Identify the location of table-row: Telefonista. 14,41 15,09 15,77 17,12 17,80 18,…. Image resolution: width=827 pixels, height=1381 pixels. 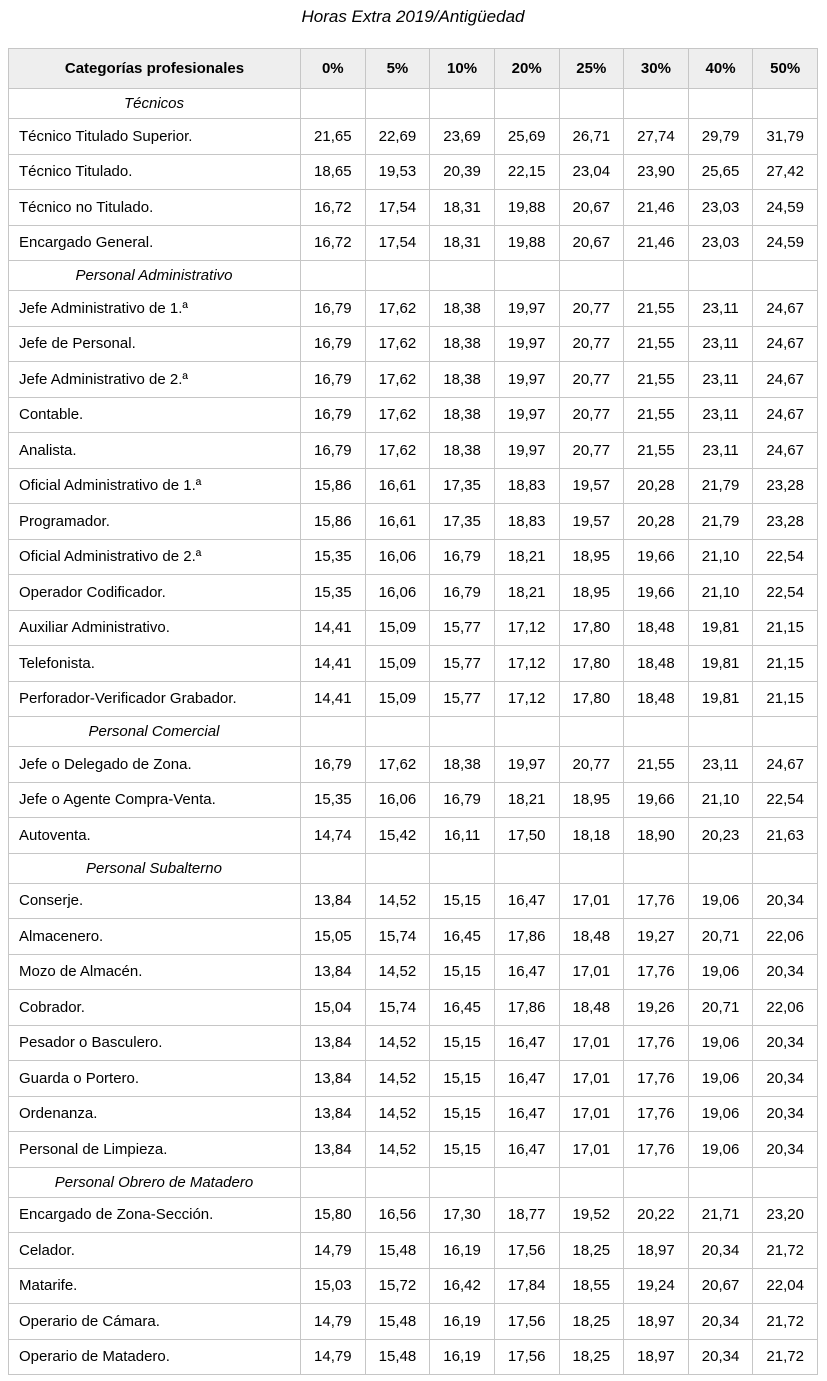
(413, 663).